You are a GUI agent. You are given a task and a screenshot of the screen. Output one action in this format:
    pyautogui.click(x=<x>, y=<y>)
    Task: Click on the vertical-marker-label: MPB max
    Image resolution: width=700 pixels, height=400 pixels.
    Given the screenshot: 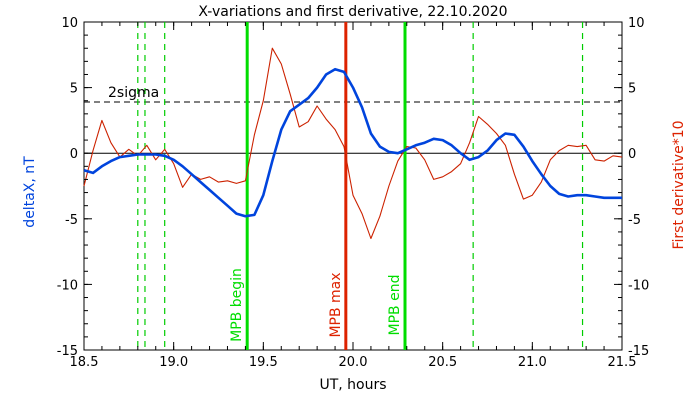 What is the action you would take?
    pyautogui.click(x=336, y=304)
    